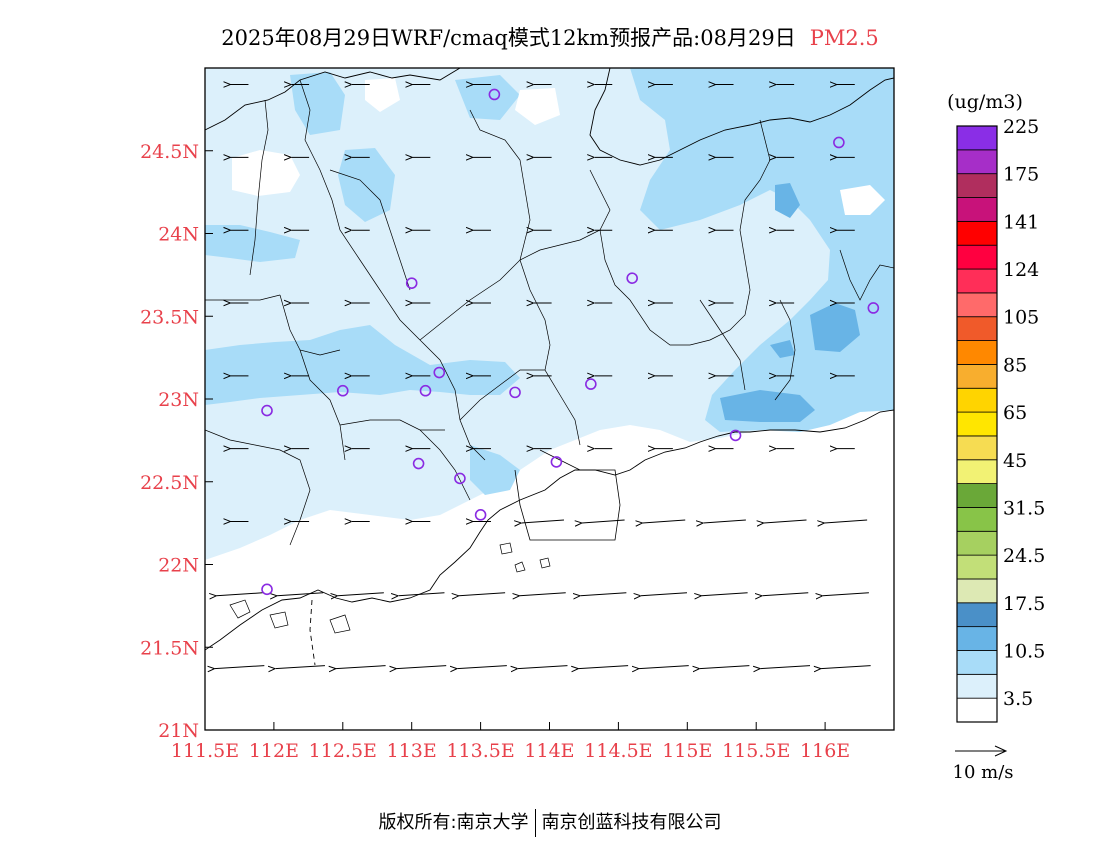 The height and width of the screenshot is (850, 1100). Describe the element at coordinates (1021, 127) in the screenshot. I see `colorbar-label: 225` at that location.